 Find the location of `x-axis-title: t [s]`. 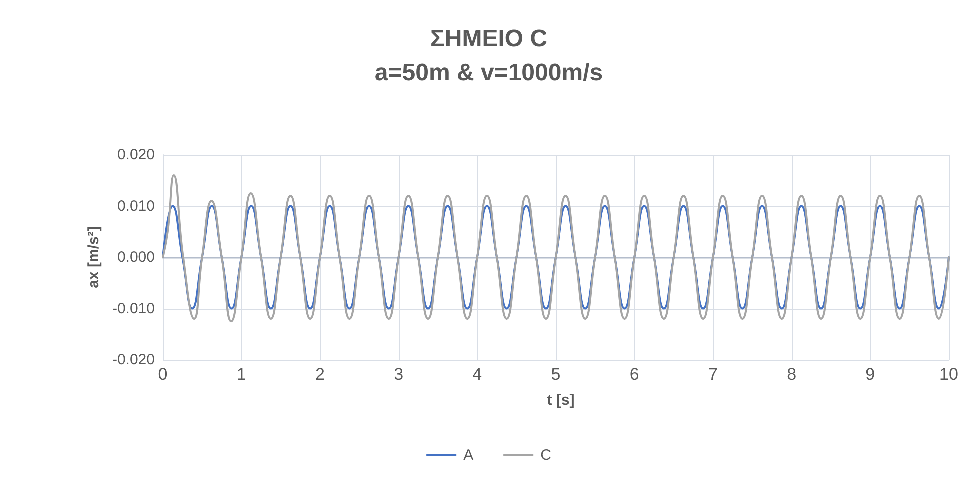

x-axis-title: t [s] is located at coordinates (561, 400).